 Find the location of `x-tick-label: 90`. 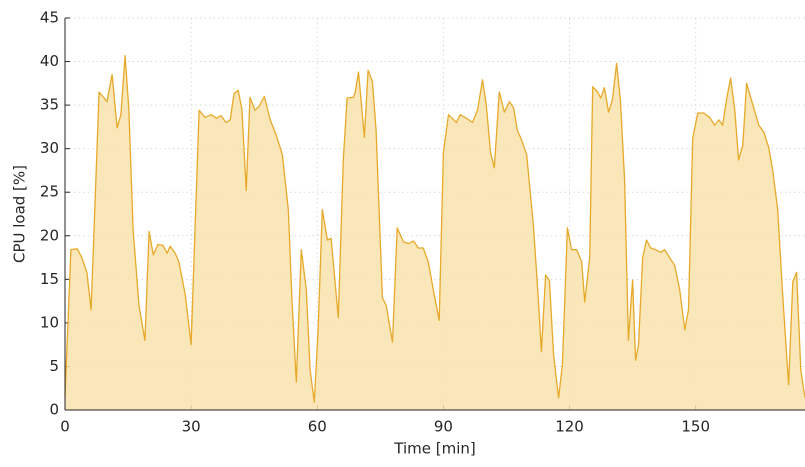

x-tick-label: 90 is located at coordinates (443, 427).